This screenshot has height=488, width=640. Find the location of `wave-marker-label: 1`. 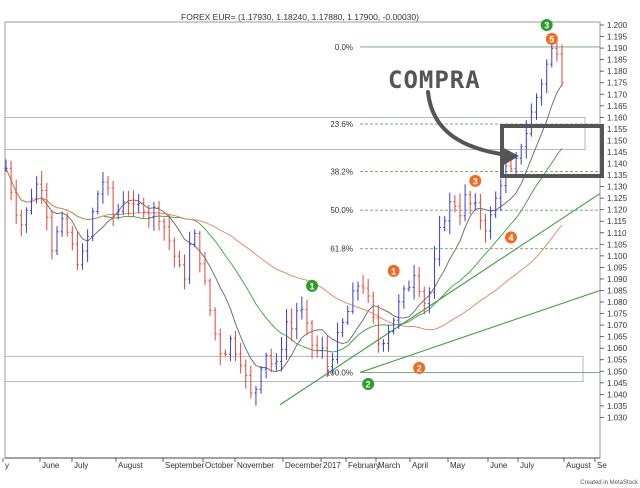

wave-marker-label: 1 is located at coordinates (312, 286).